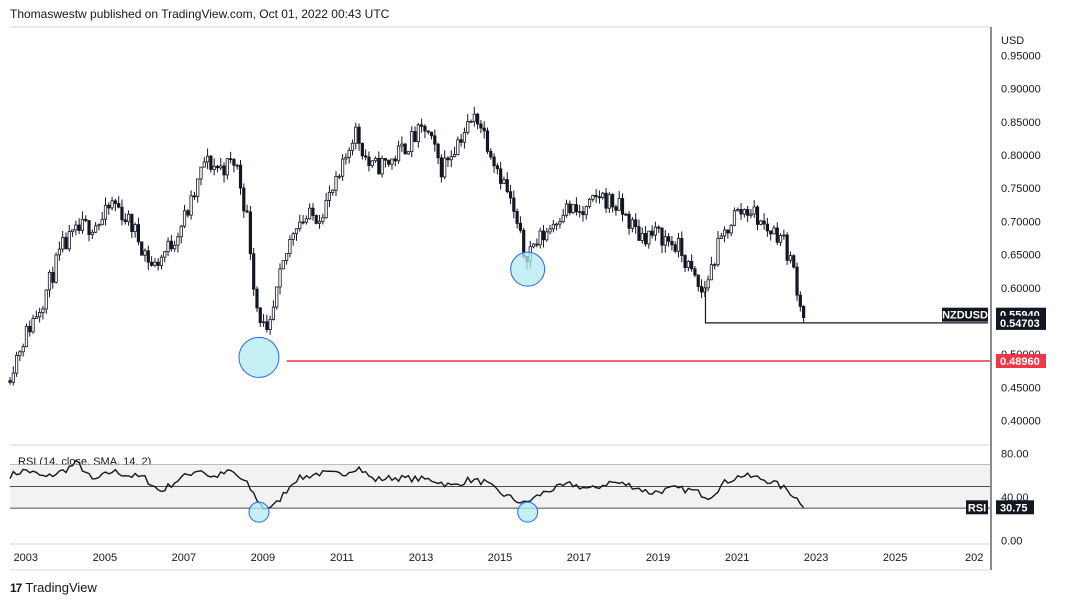  I want to click on price-tick-label: 0.60000, so click(1021, 289).